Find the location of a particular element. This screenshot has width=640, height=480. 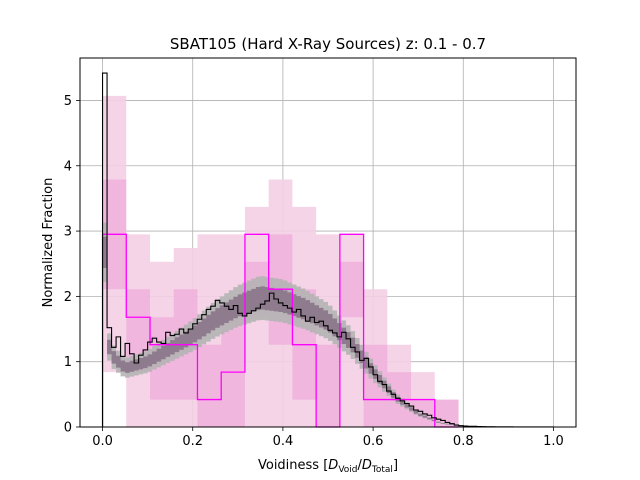

x-tick-label: 0.6 is located at coordinates (373, 441).